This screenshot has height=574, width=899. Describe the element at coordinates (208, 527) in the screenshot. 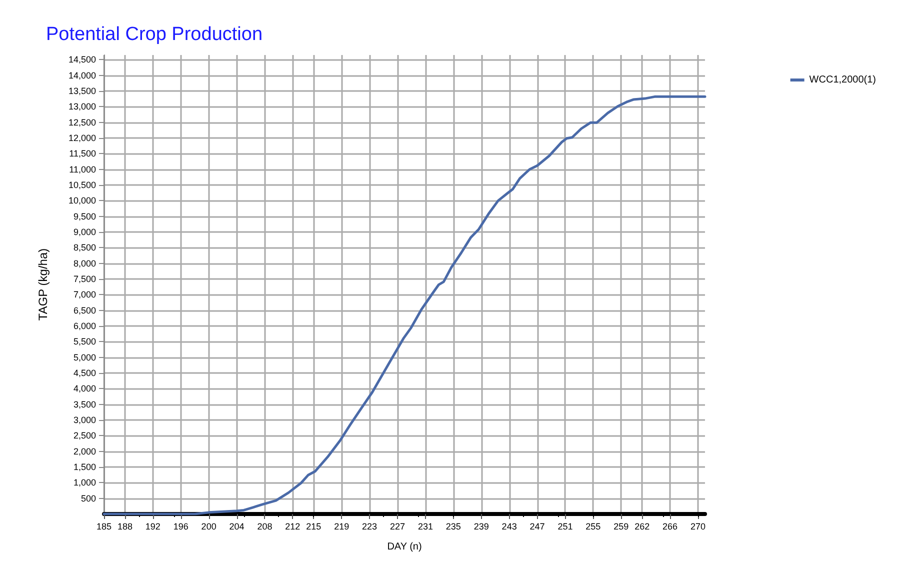

I see `x-tick-label: 200` at that location.